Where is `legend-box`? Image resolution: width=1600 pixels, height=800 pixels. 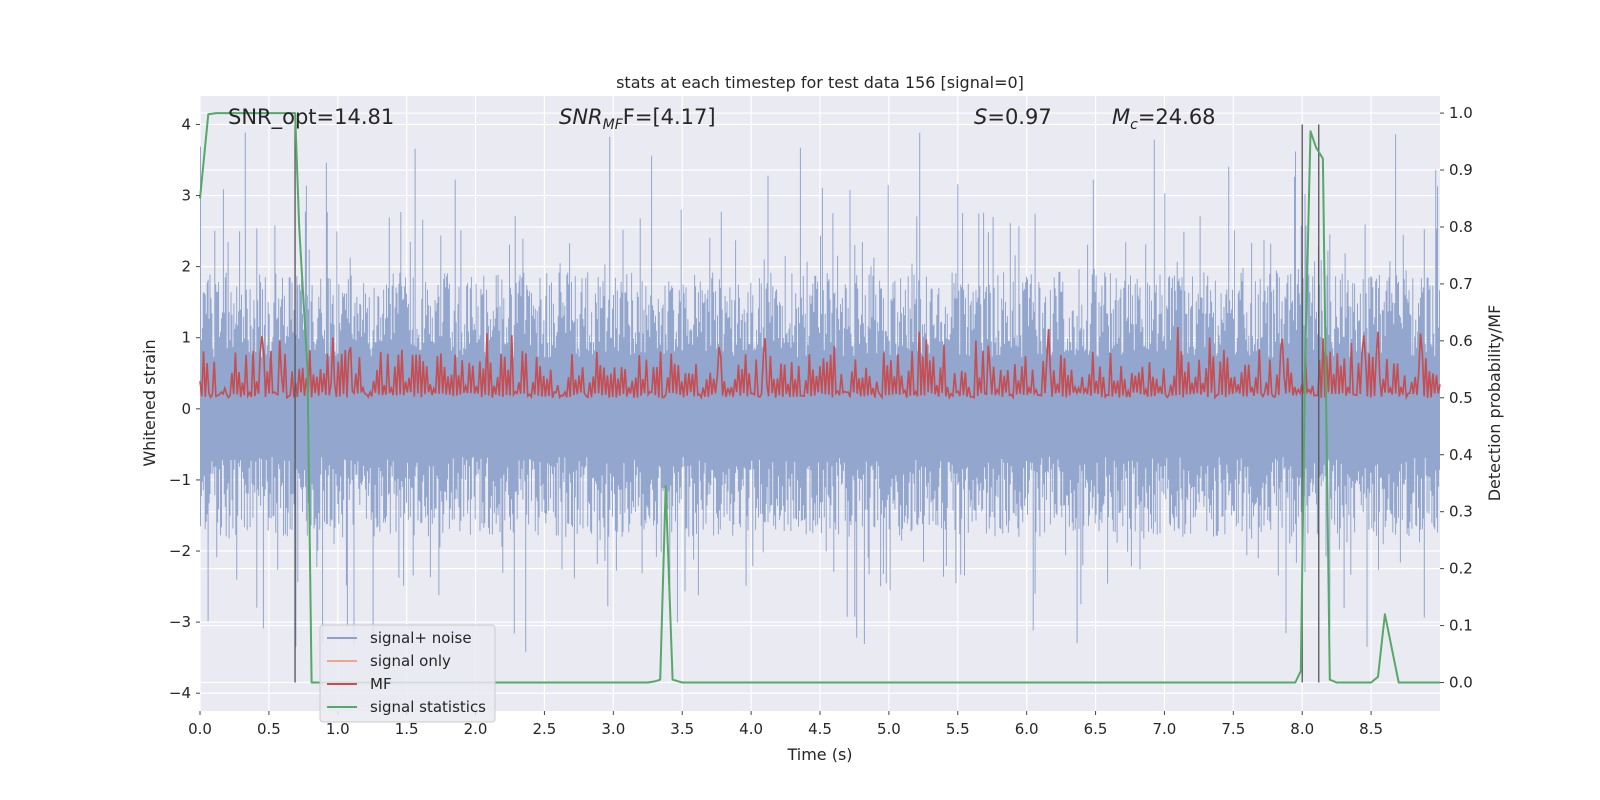
legend-box is located at coordinates (407, 673).